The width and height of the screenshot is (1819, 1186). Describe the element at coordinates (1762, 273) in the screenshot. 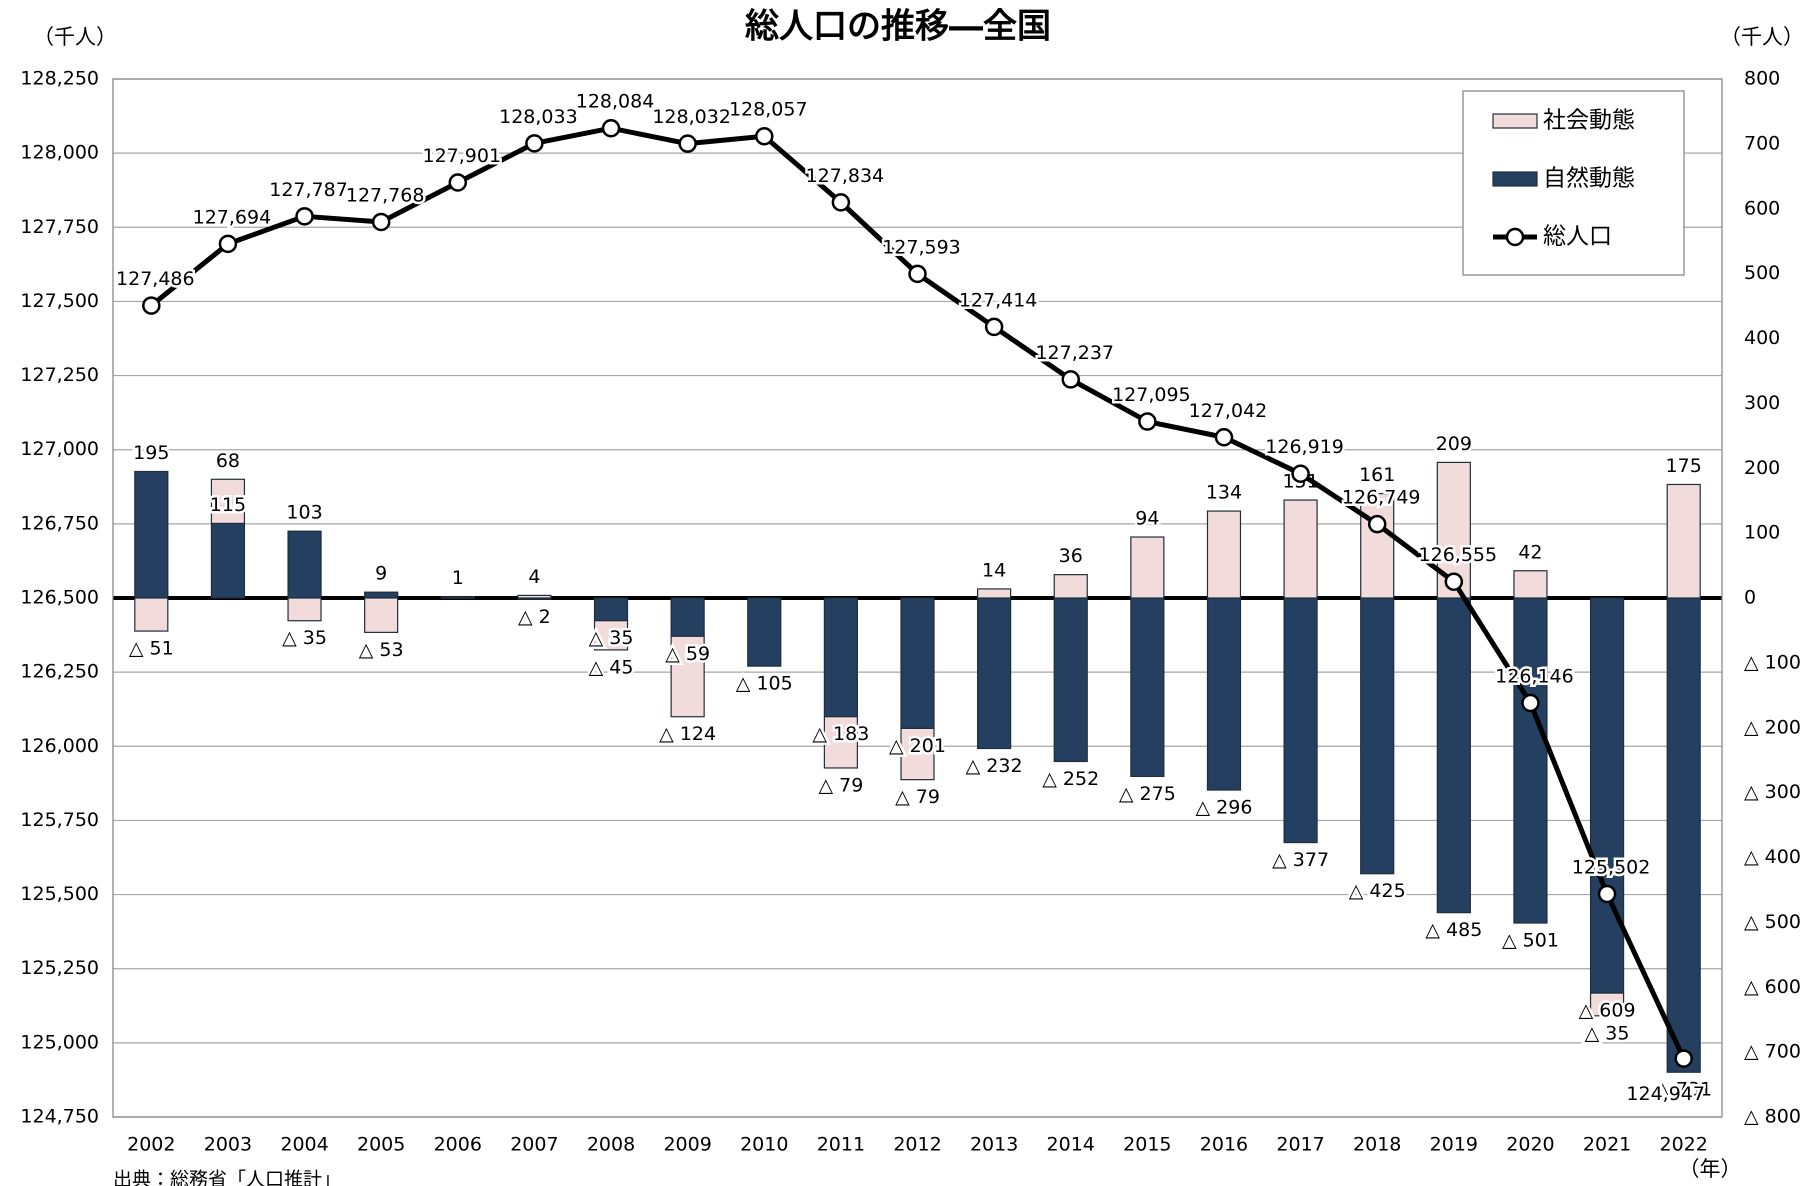

I see `y2-tick-label: 500` at that location.